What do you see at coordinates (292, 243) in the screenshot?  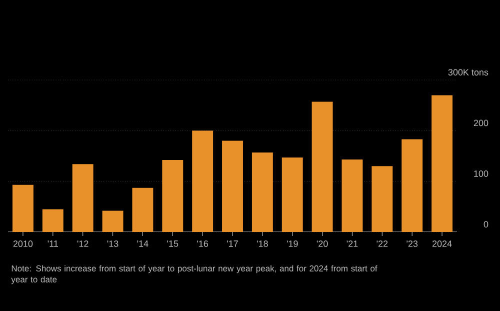 I see `x-tick-label: '19` at bounding box center [292, 243].